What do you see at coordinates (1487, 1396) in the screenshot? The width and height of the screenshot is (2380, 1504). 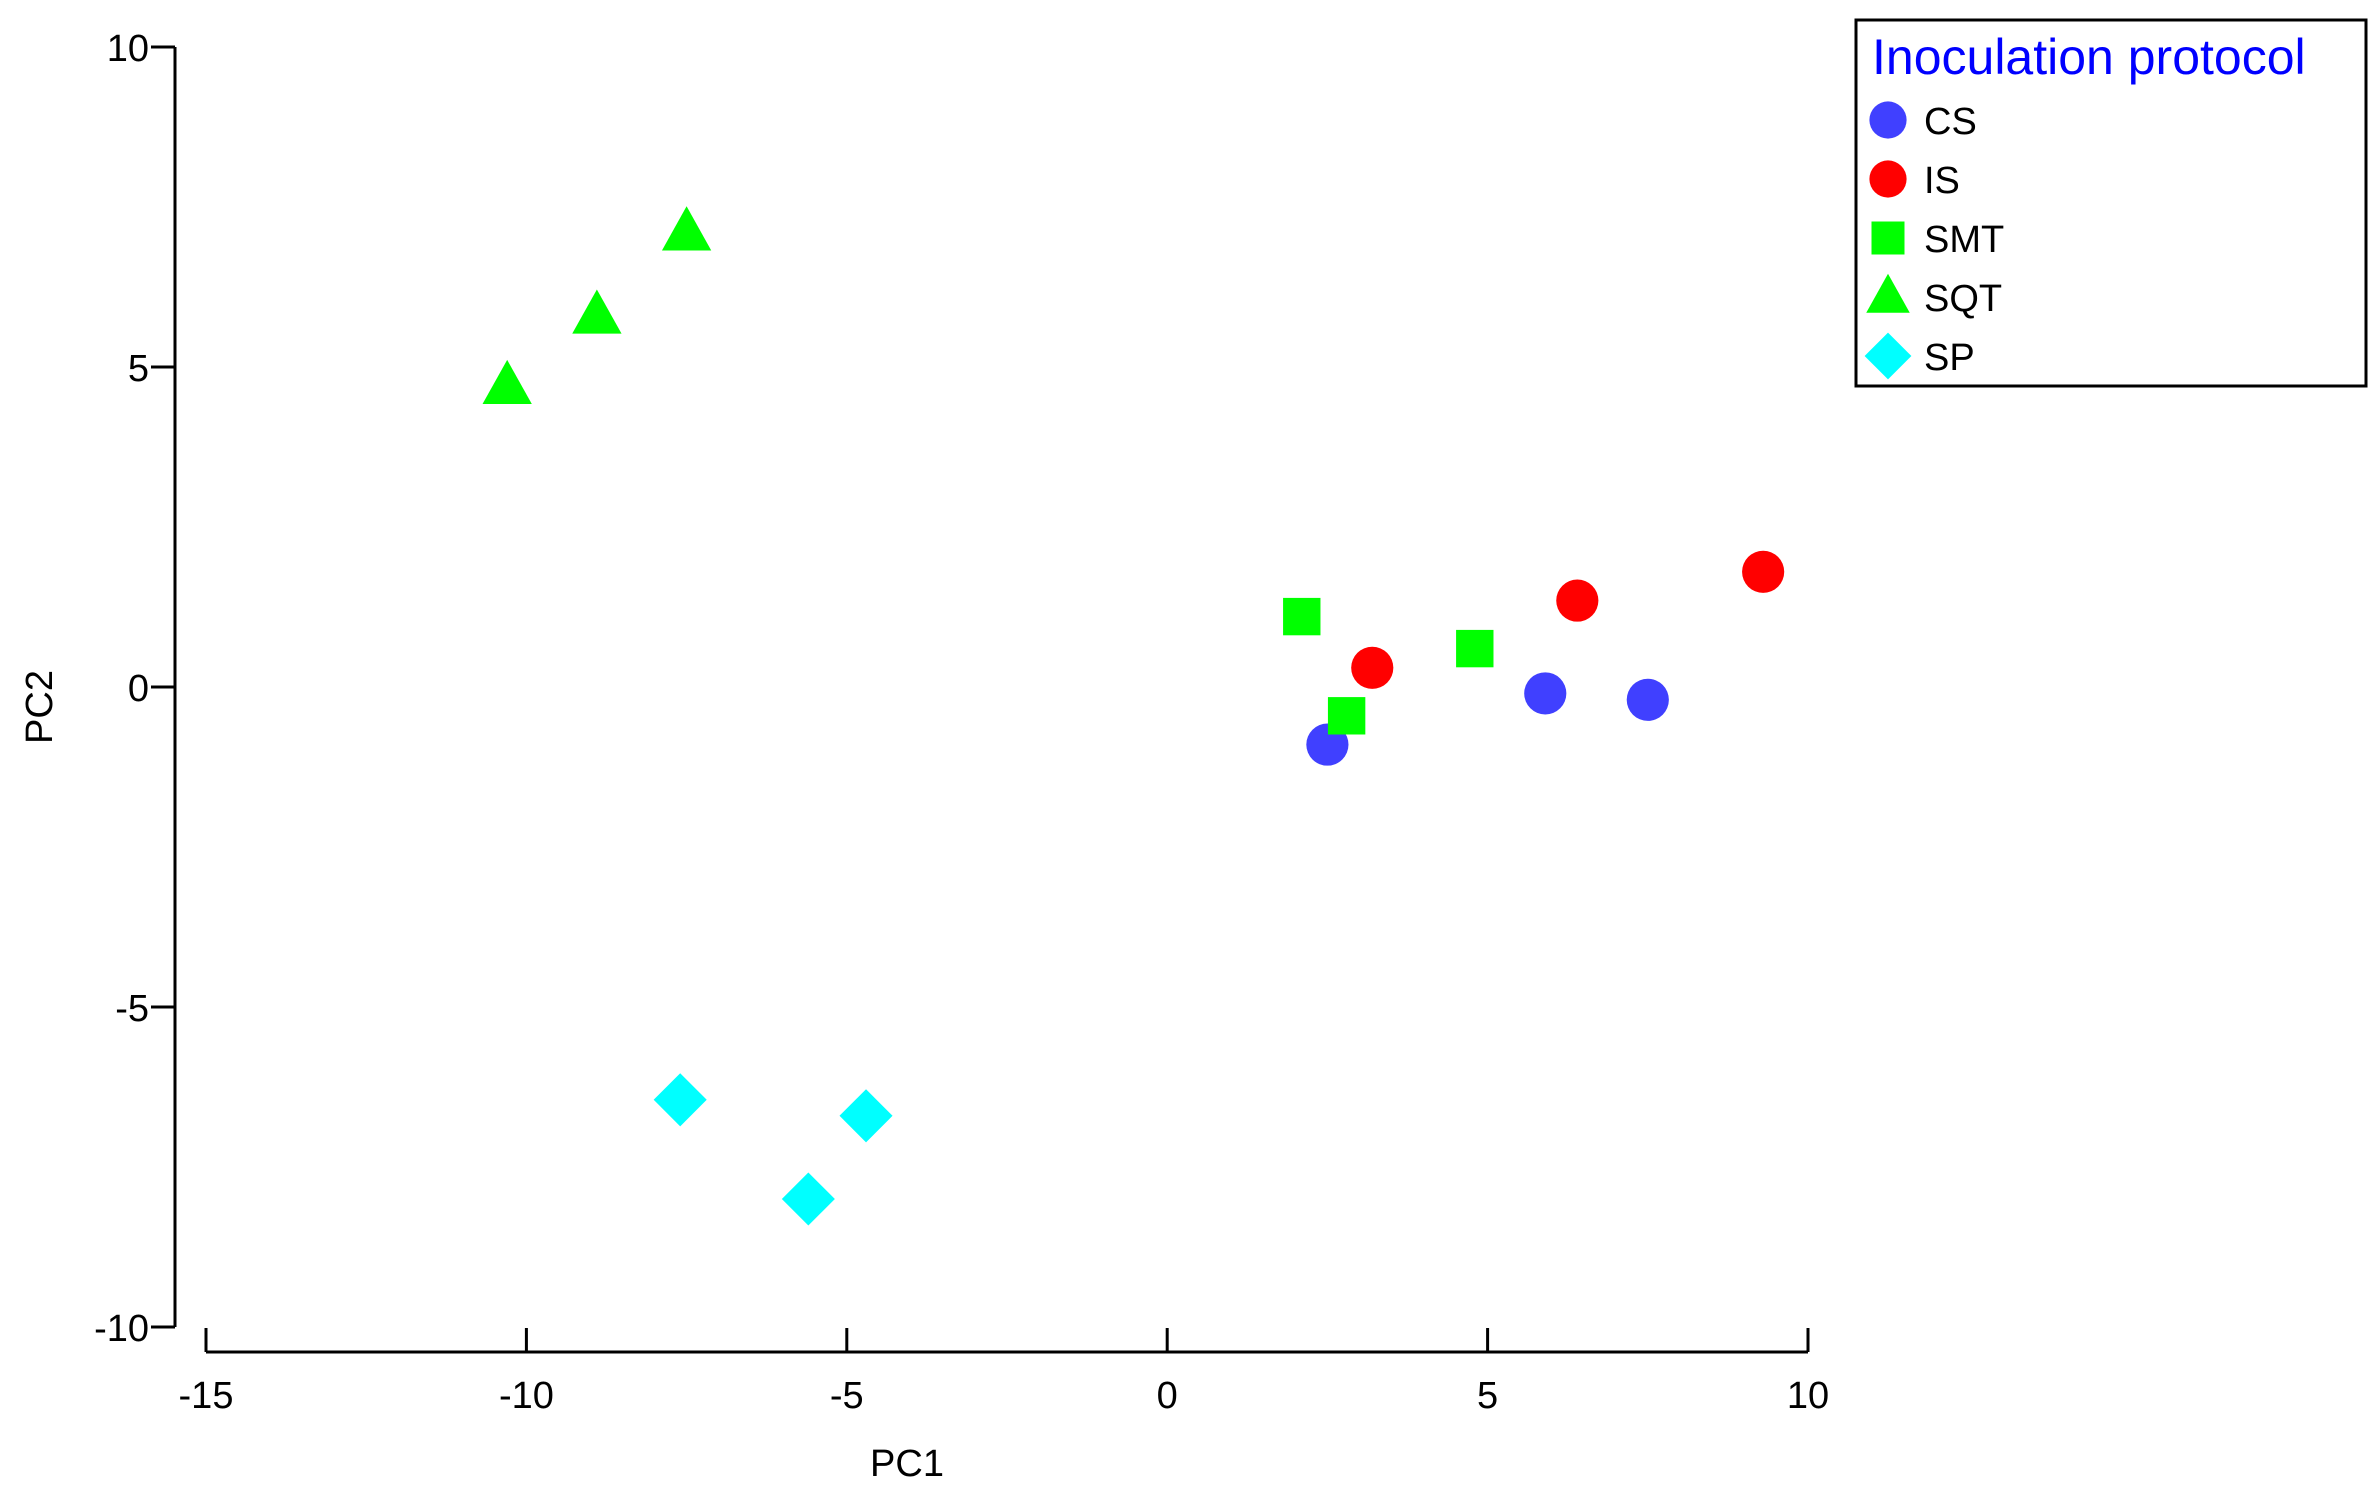 I see `x-tick-label: 5` at bounding box center [1487, 1396].